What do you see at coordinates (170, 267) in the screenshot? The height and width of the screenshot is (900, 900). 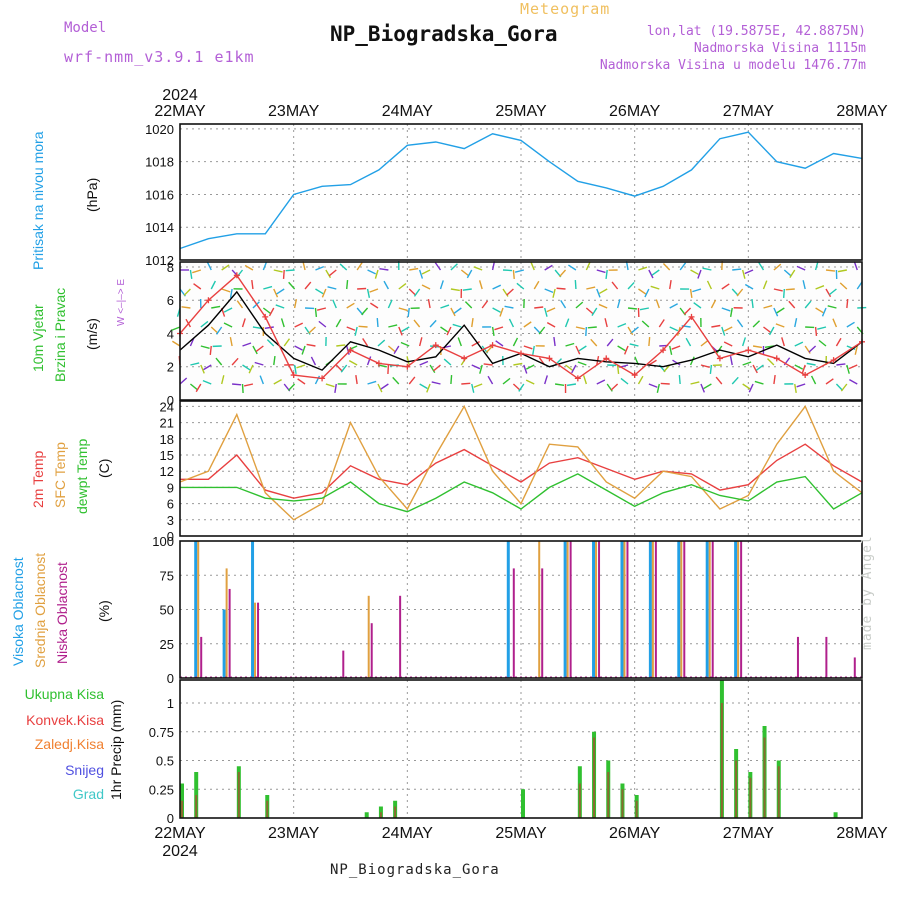 I see `wind-tick-label: 8` at bounding box center [170, 267].